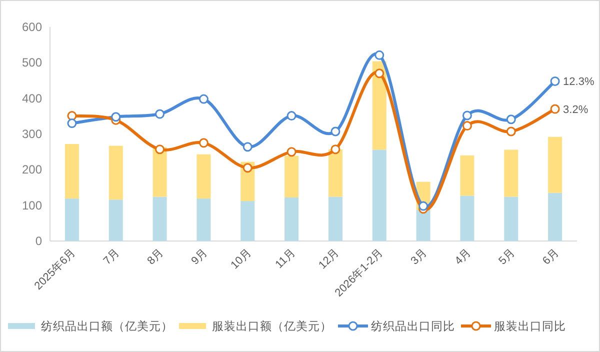 Image resolution: width=600 pixels, height=352 pixels. I want to click on y-tick-label: 300, so click(32, 134).